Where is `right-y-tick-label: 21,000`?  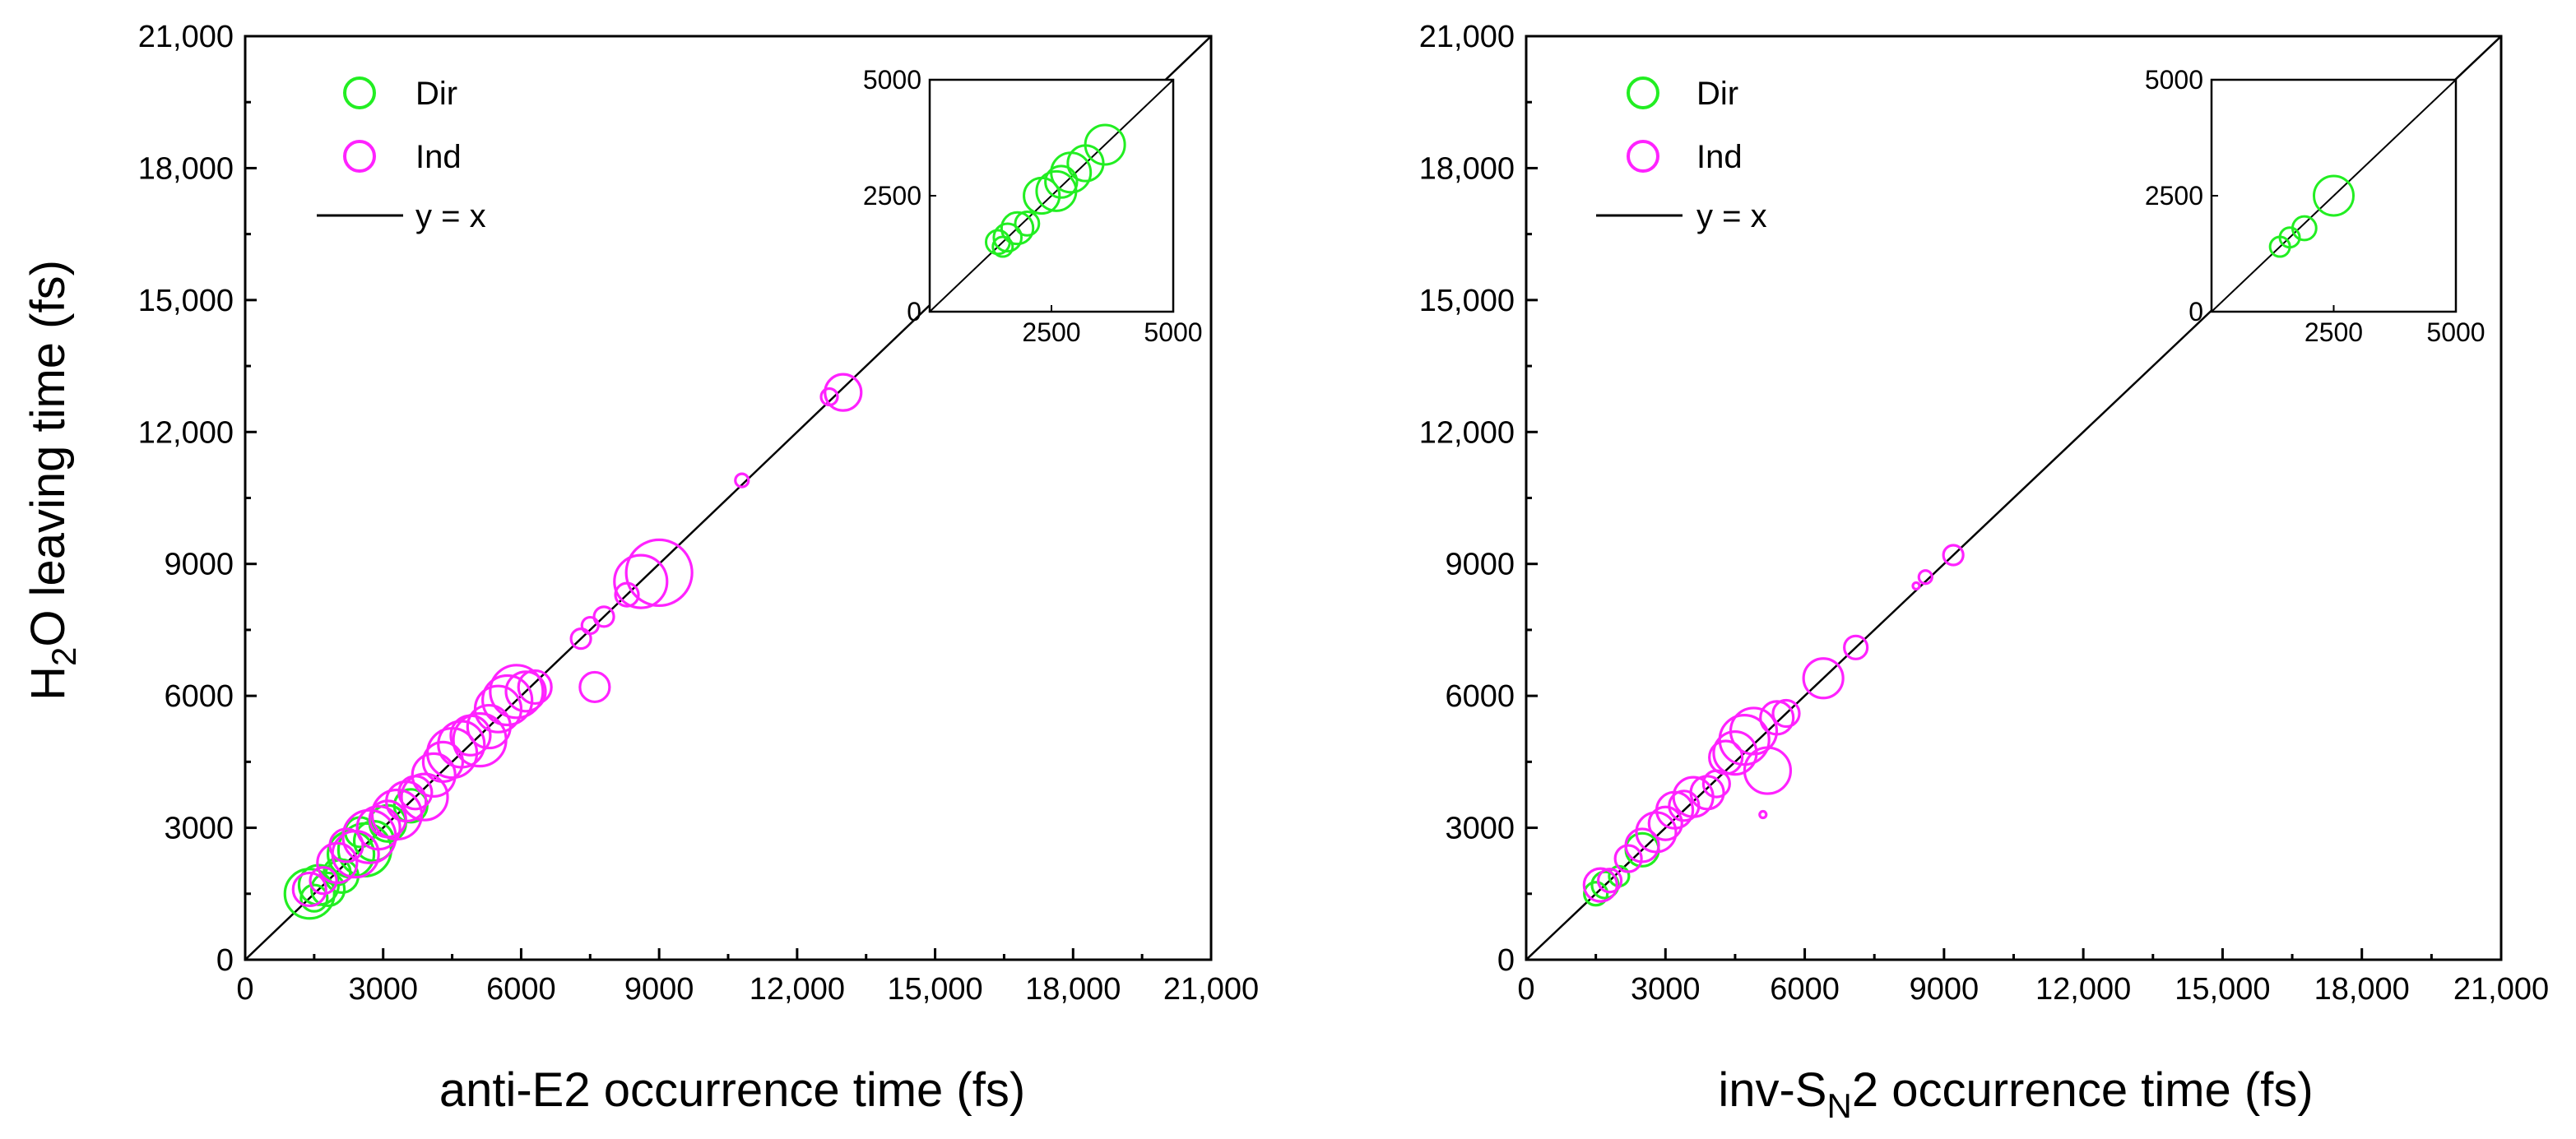 right-y-tick-label: 21,000 is located at coordinates (1467, 37).